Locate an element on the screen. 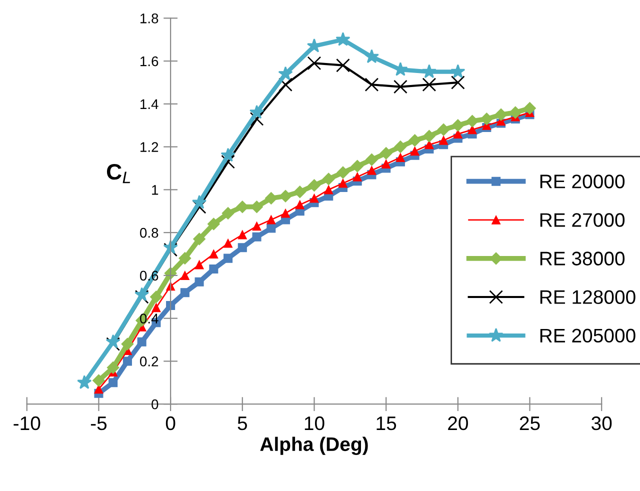 The image size is (640, 491). x-tick-label: 20 is located at coordinates (458, 423).